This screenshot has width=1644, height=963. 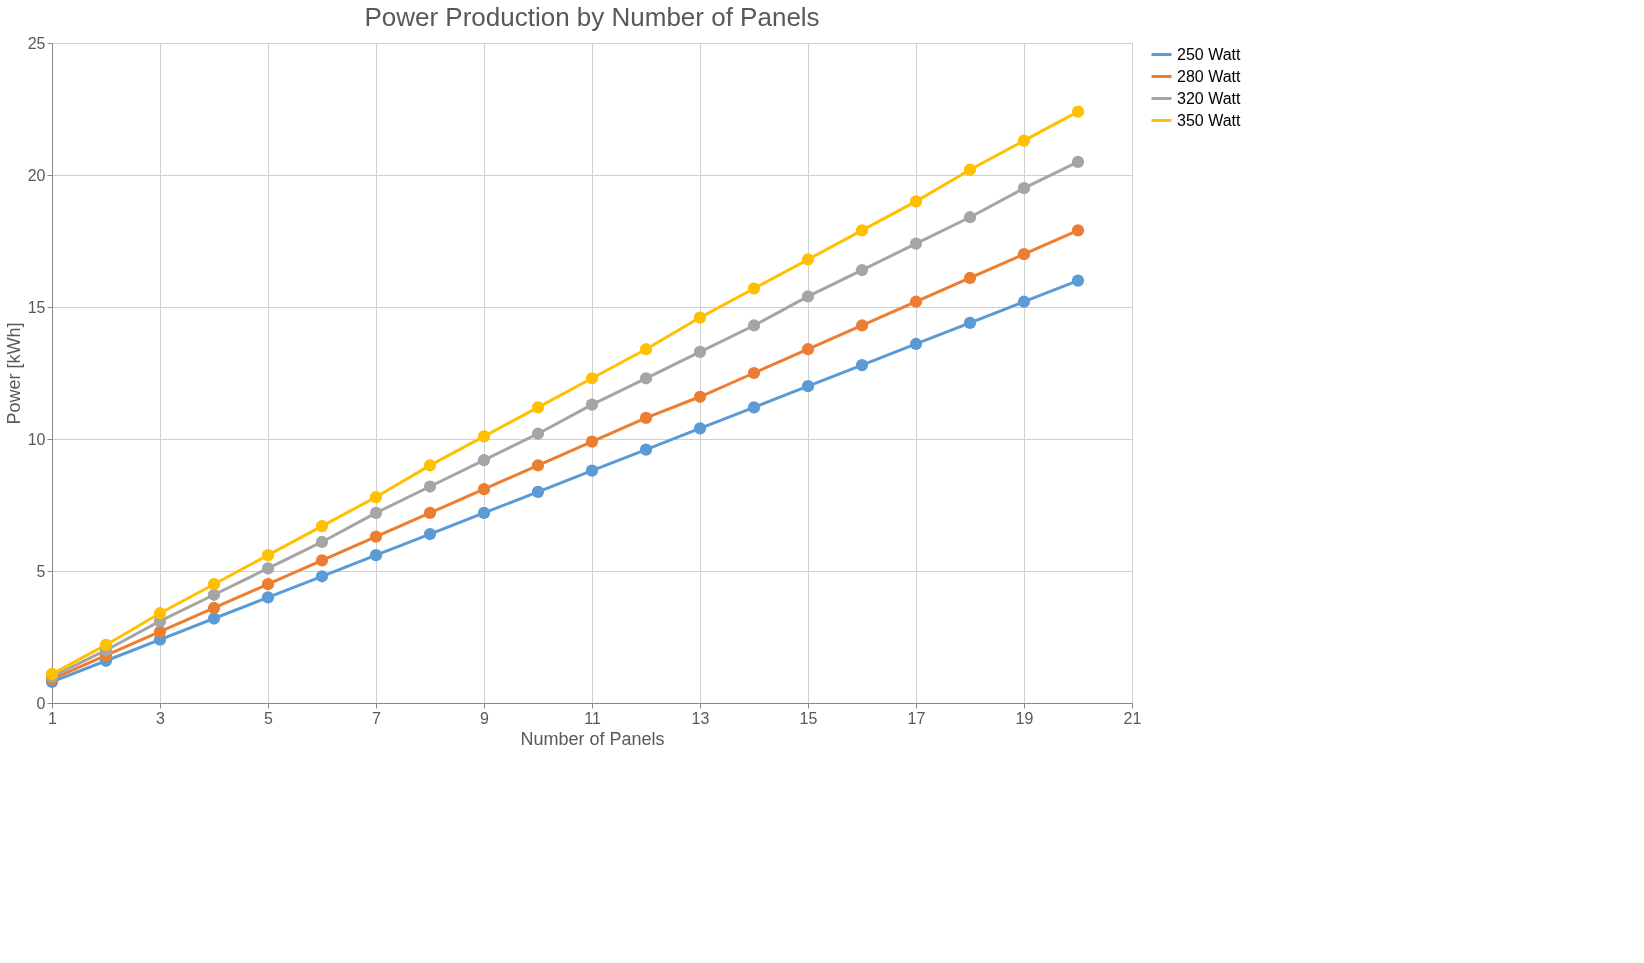 I want to click on x-tick-label: 3, so click(x=161, y=718).